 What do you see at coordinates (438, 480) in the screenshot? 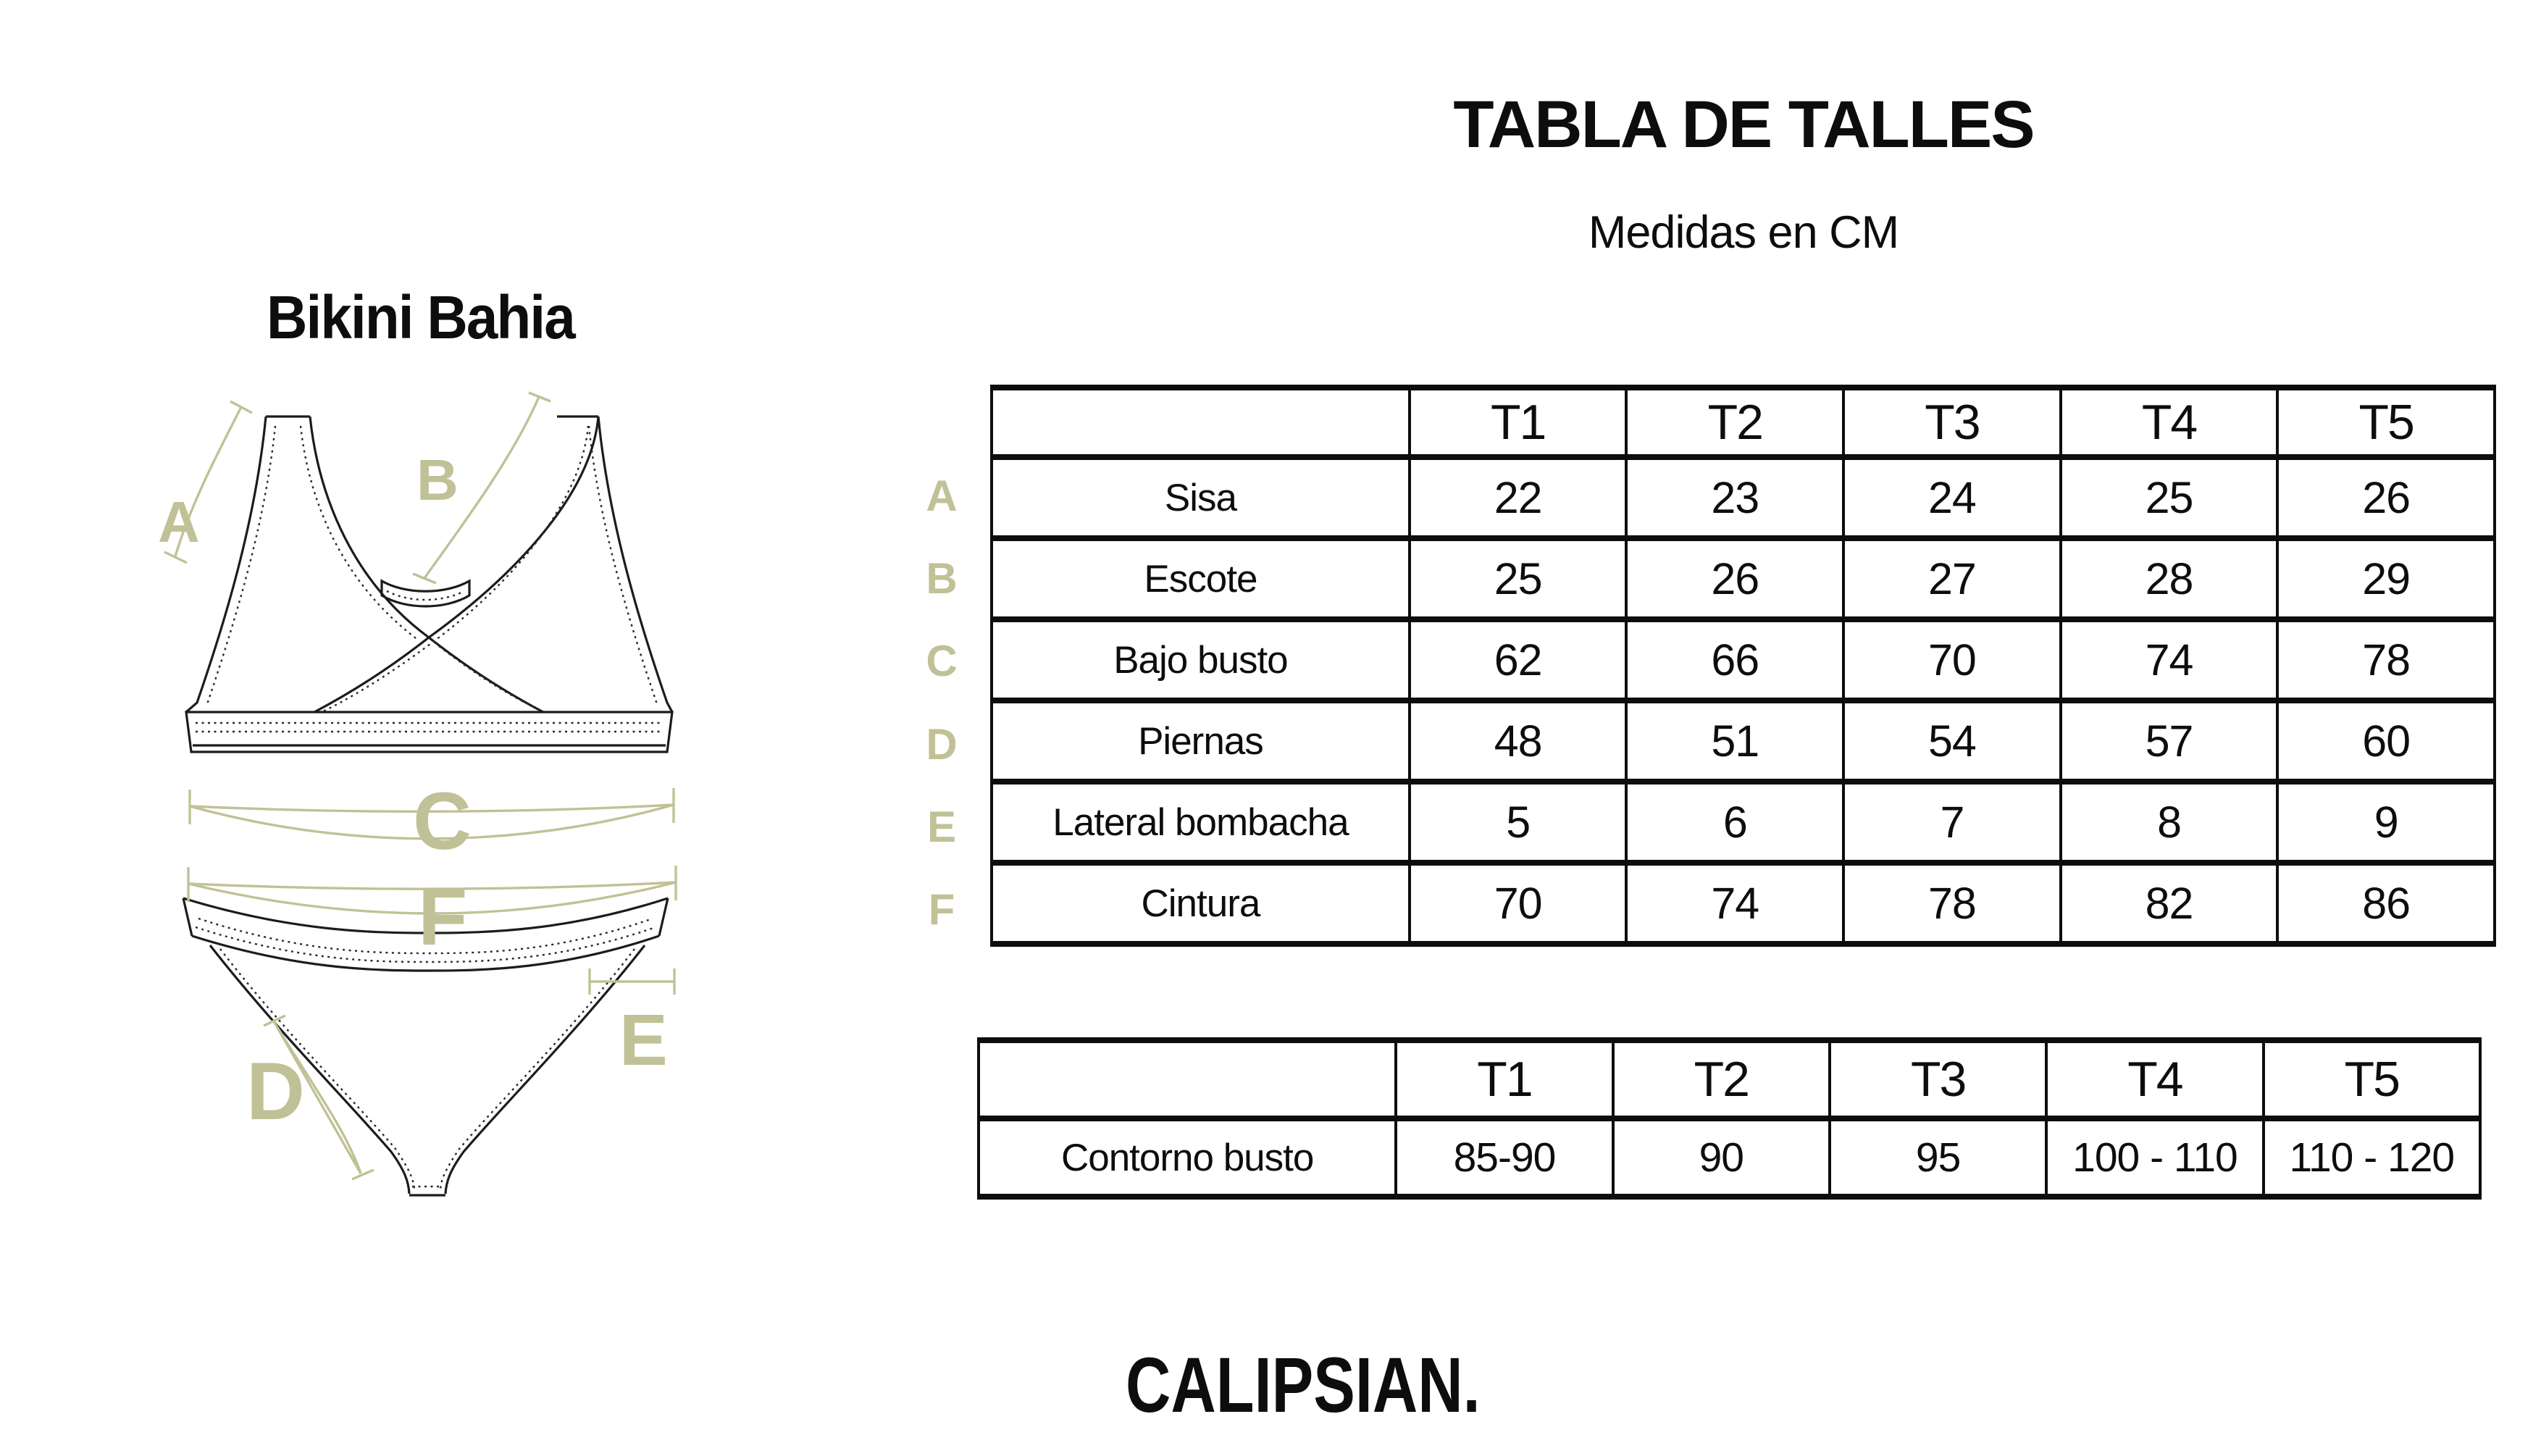
I see `measure-label-b: B` at bounding box center [438, 480].